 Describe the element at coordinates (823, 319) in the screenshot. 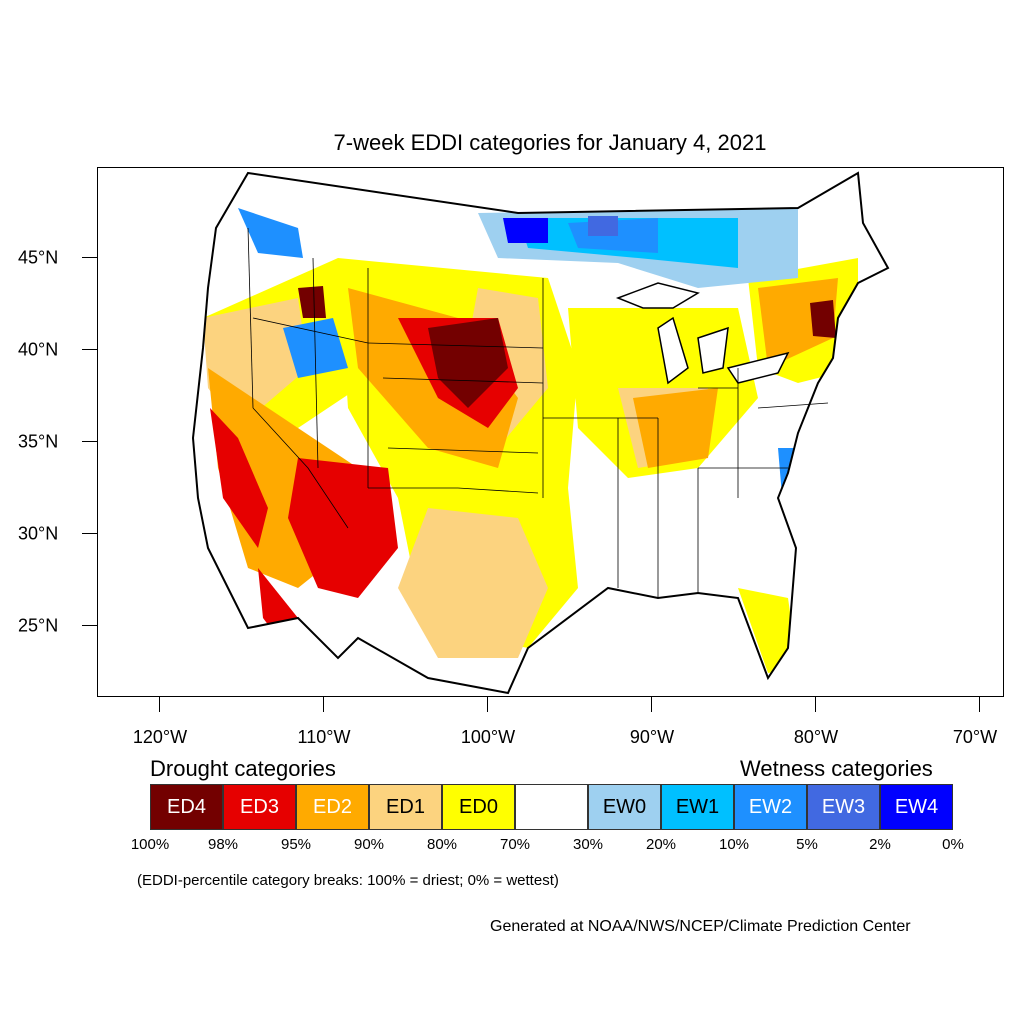

I see `ed4-new-york` at that location.